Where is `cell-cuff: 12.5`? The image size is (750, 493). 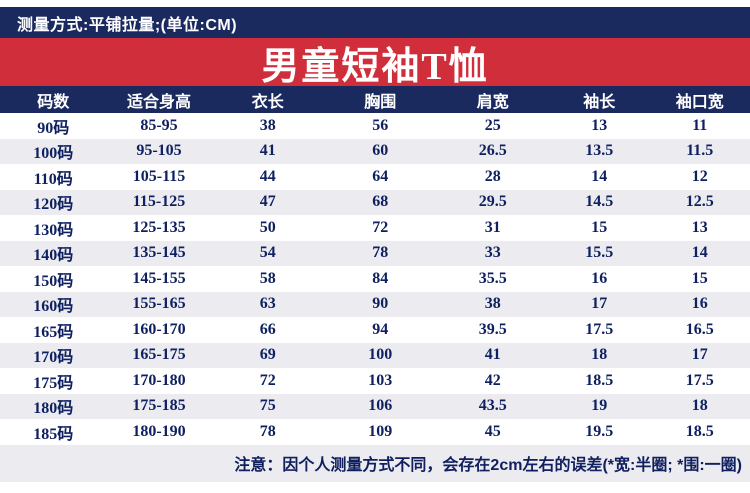
cell-cuff: 12.5 is located at coordinates (699, 202).